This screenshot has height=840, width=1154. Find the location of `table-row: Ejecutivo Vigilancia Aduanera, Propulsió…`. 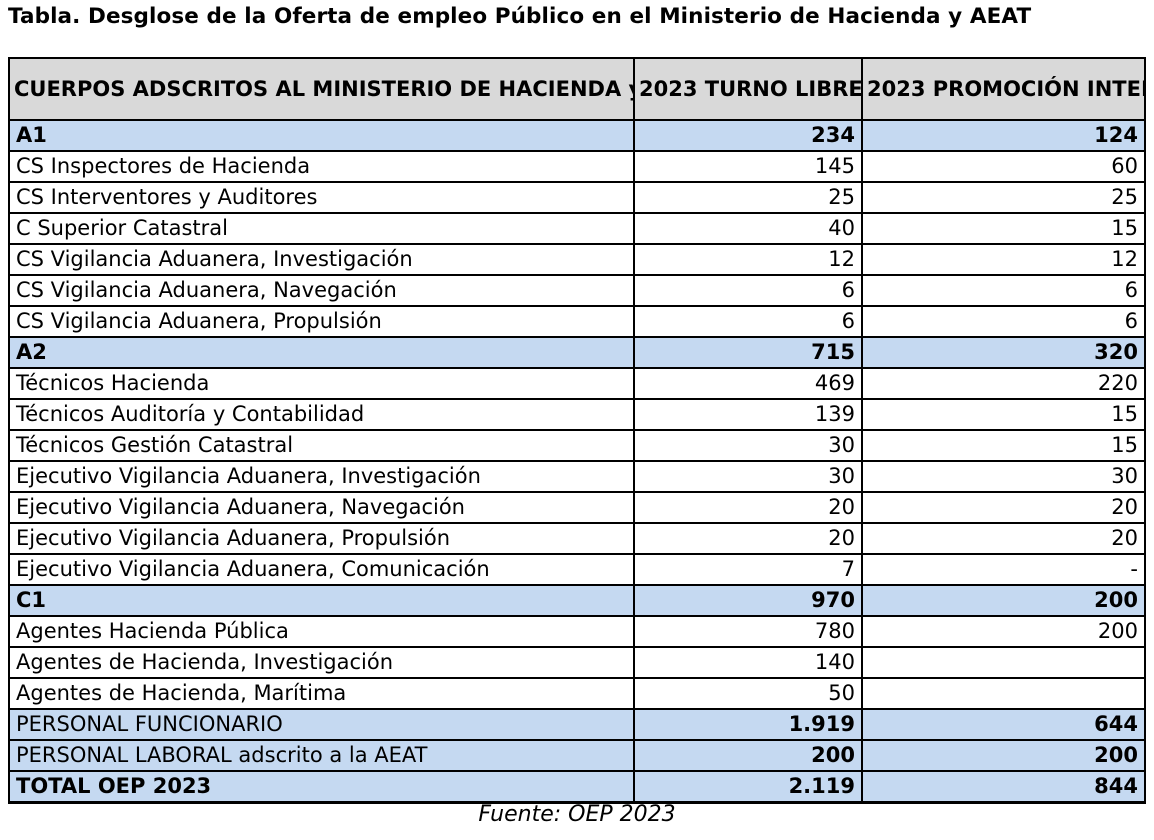

table-row: Ejecutivo Vigilancia Aduanera, Propulsió… is located at coordinates (577, 538).